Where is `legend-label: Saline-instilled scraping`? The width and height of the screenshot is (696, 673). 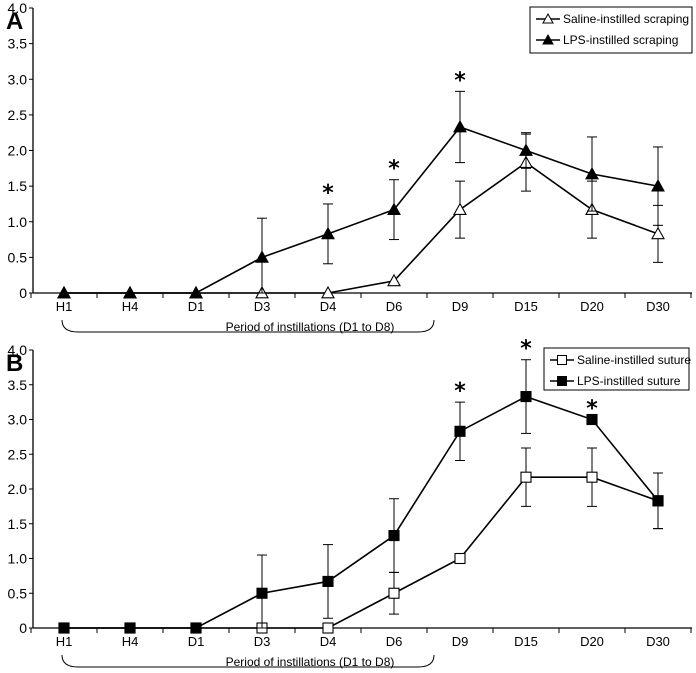
legend-label: Saline-instilled scraping is located at coordinates (626, 19).